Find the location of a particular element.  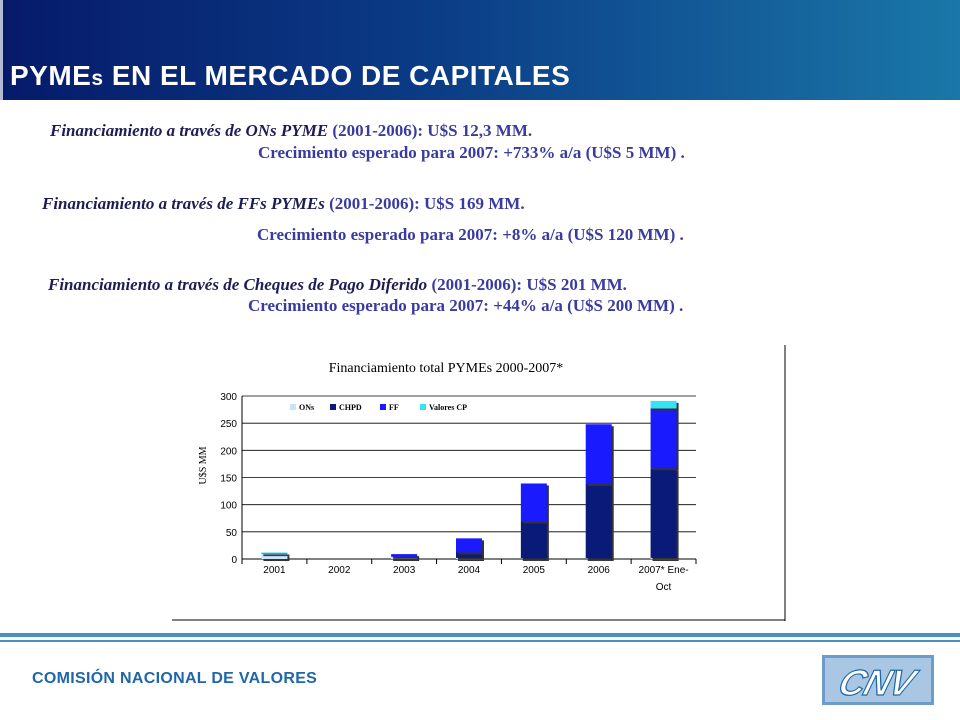

x-tick-label: 2006 is located at coordinates (599, 570).